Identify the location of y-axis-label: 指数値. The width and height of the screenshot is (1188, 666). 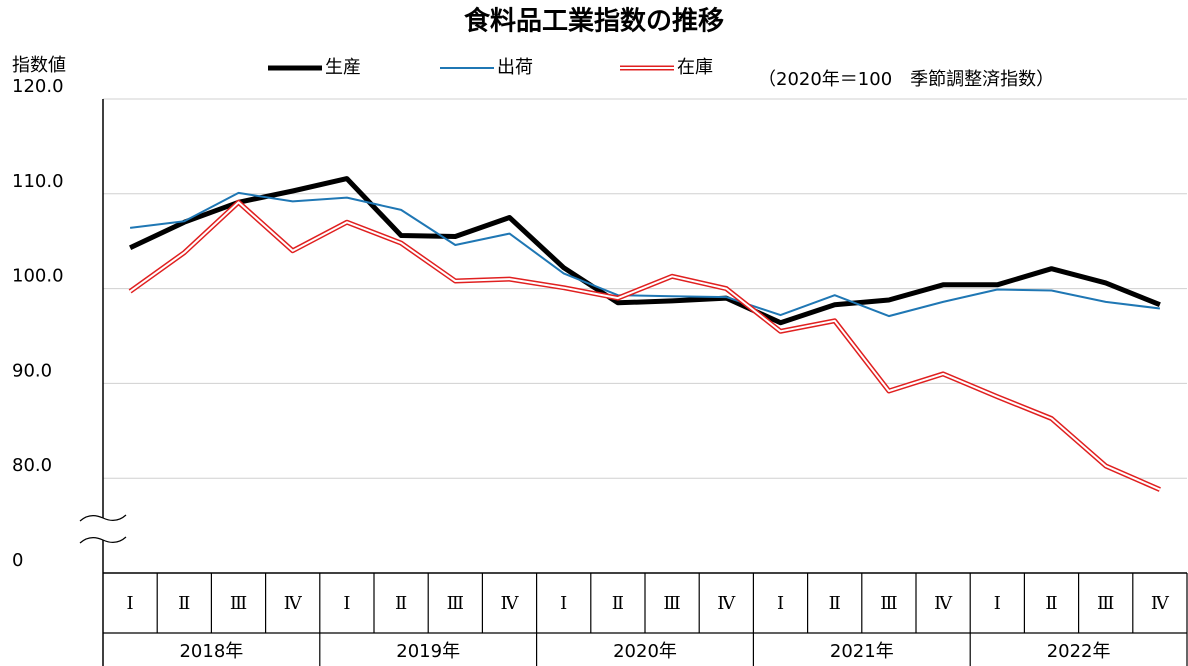
(39, 65).